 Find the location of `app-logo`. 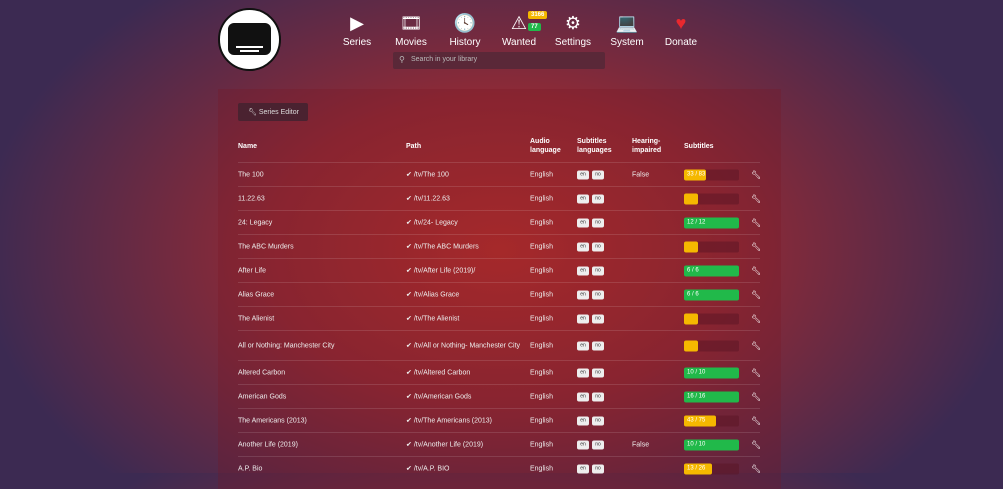

app-logo is located at coordinates (249, 39).